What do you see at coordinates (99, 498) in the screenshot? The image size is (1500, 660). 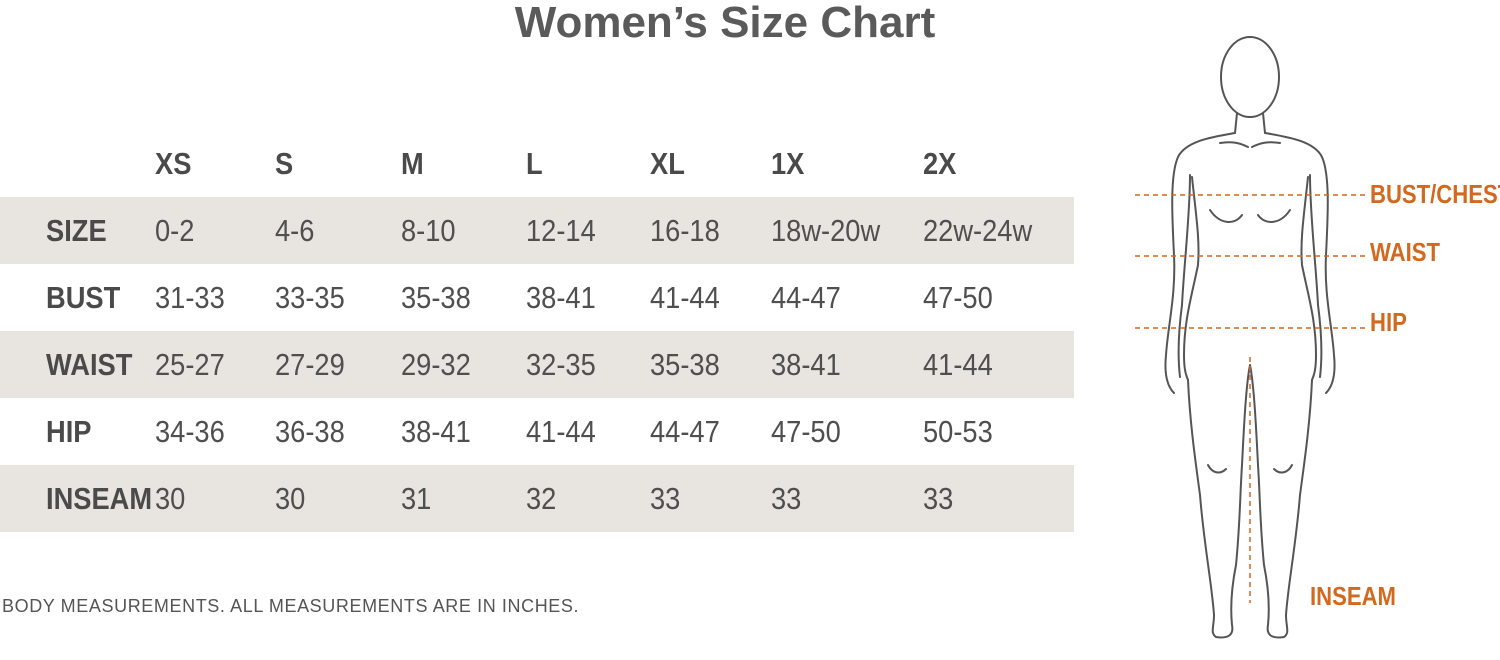 I see `row-label-inseam: INSEAM` at bounding box center [99, 498].